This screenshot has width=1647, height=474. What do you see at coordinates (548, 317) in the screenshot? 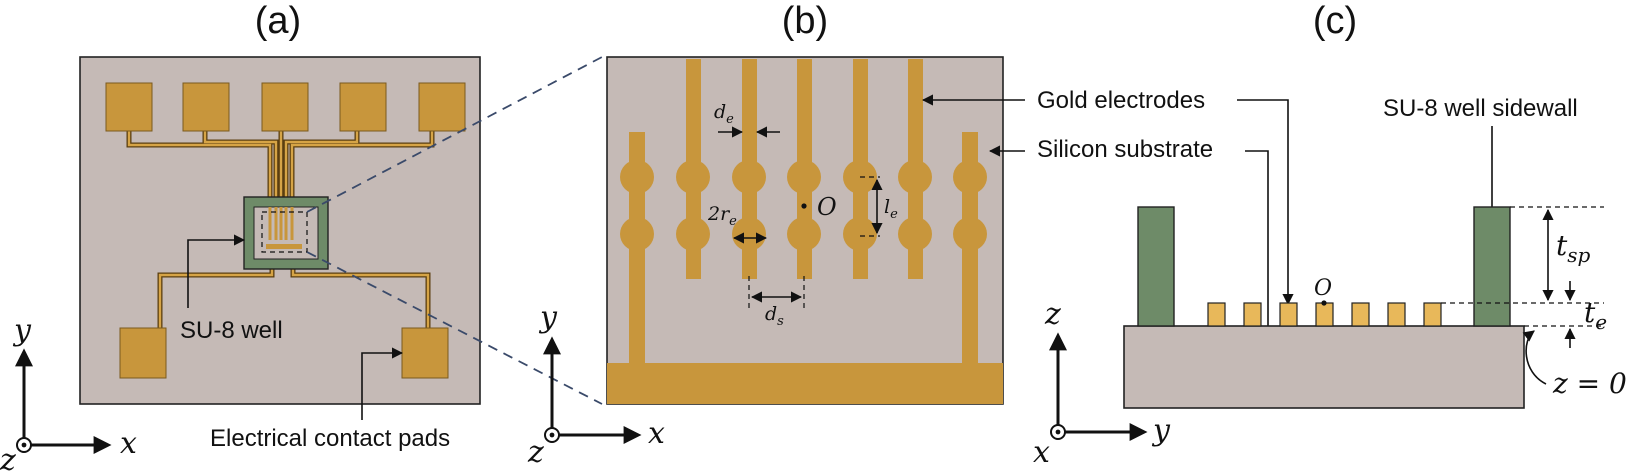
I see `axis-b-y-label: y` at bounding box center [548, 317].